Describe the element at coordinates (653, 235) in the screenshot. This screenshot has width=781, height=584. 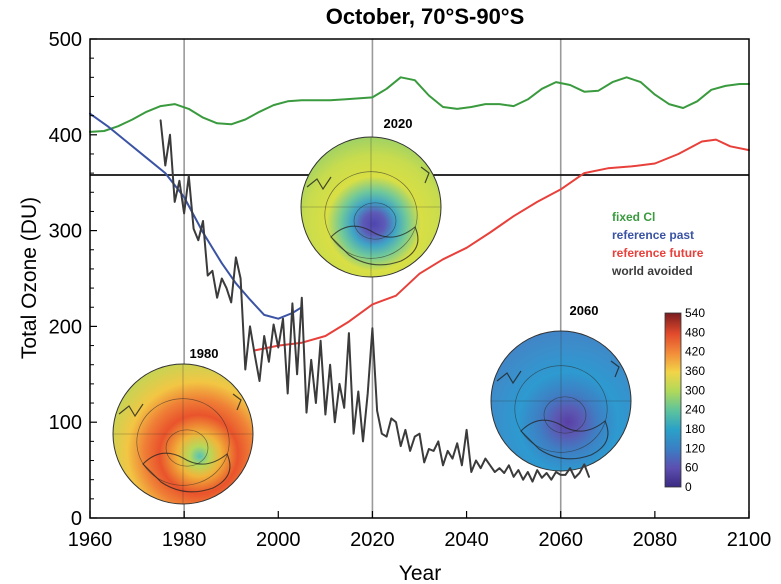
I see `legend-entry: reference past` at that location.